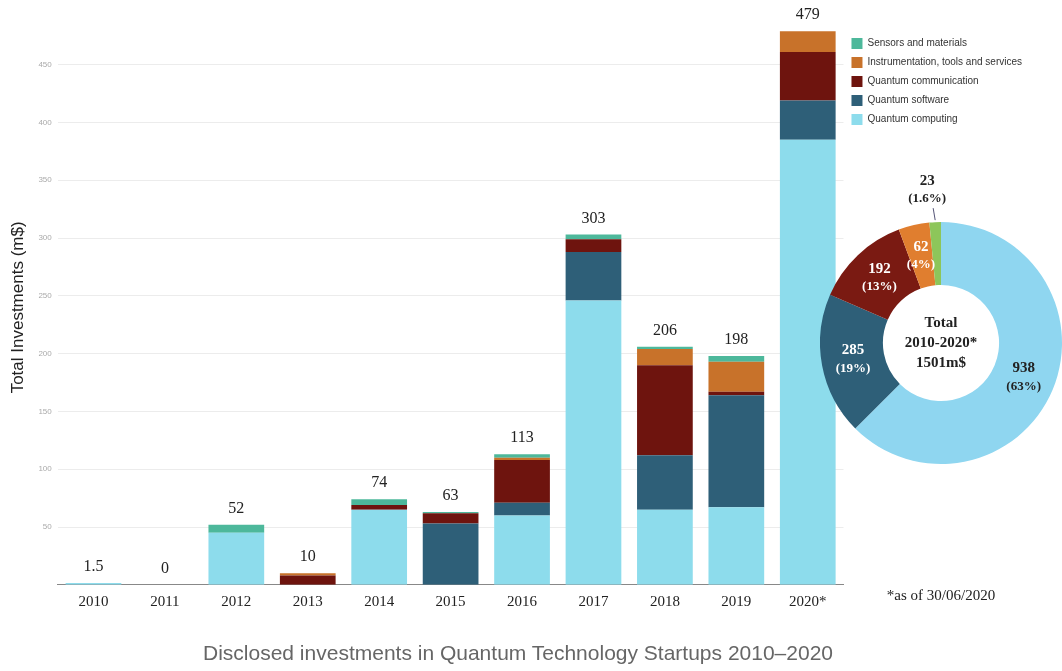 This screenshot has height=671, width=1062. Describe the element at coordinates (47, 527) in the screenshot. I see `y-tick-label: 50` at that location.